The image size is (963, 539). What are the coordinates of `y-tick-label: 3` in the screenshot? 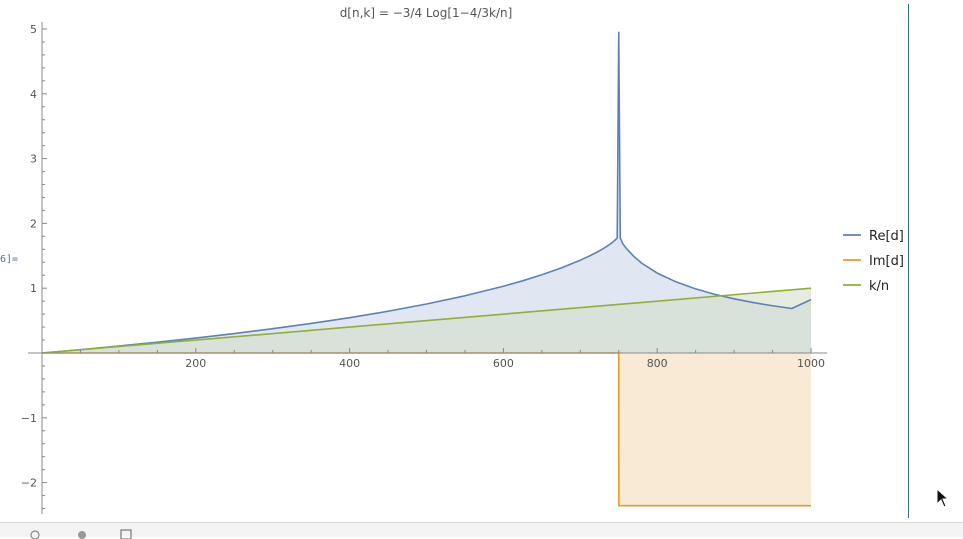 It's located at (33, 159).